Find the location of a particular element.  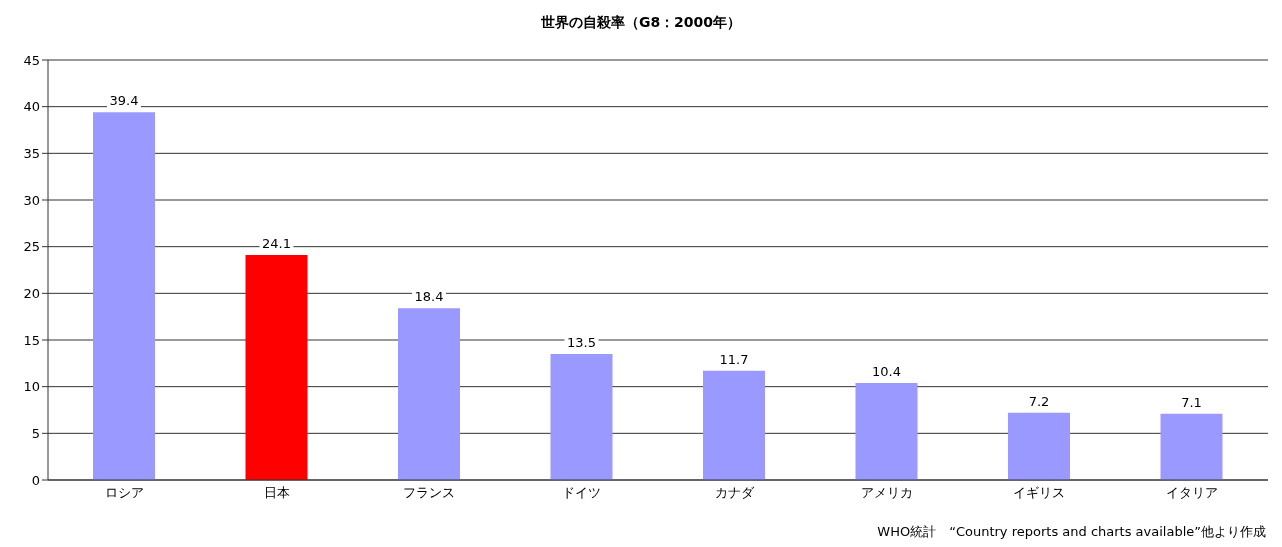

text: WHO統計 “Country reports and charts available”他より作成 is located at coordinates (1071, 532).